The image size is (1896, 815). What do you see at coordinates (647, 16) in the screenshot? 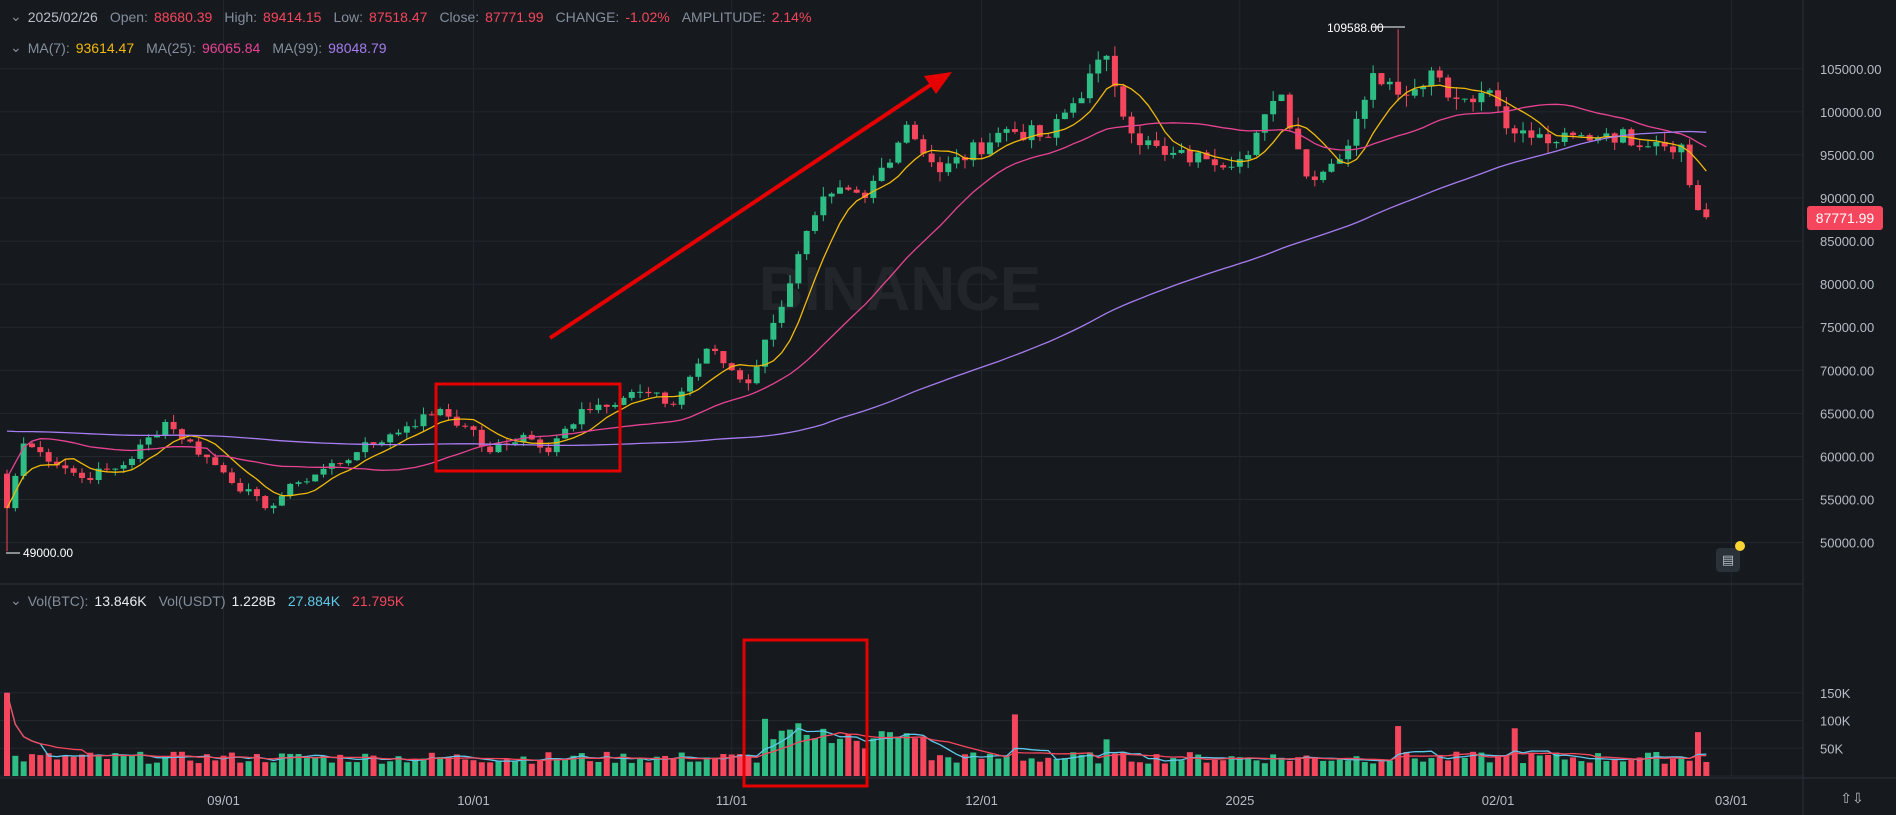
I see `change-value: -1.02%` at bounding box center [647, 16].